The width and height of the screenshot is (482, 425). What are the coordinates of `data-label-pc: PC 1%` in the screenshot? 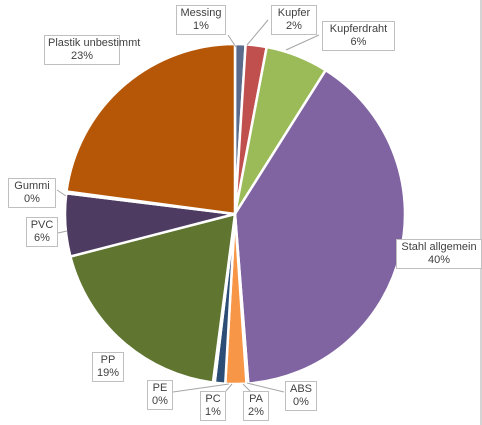 It's located at (213, 406).